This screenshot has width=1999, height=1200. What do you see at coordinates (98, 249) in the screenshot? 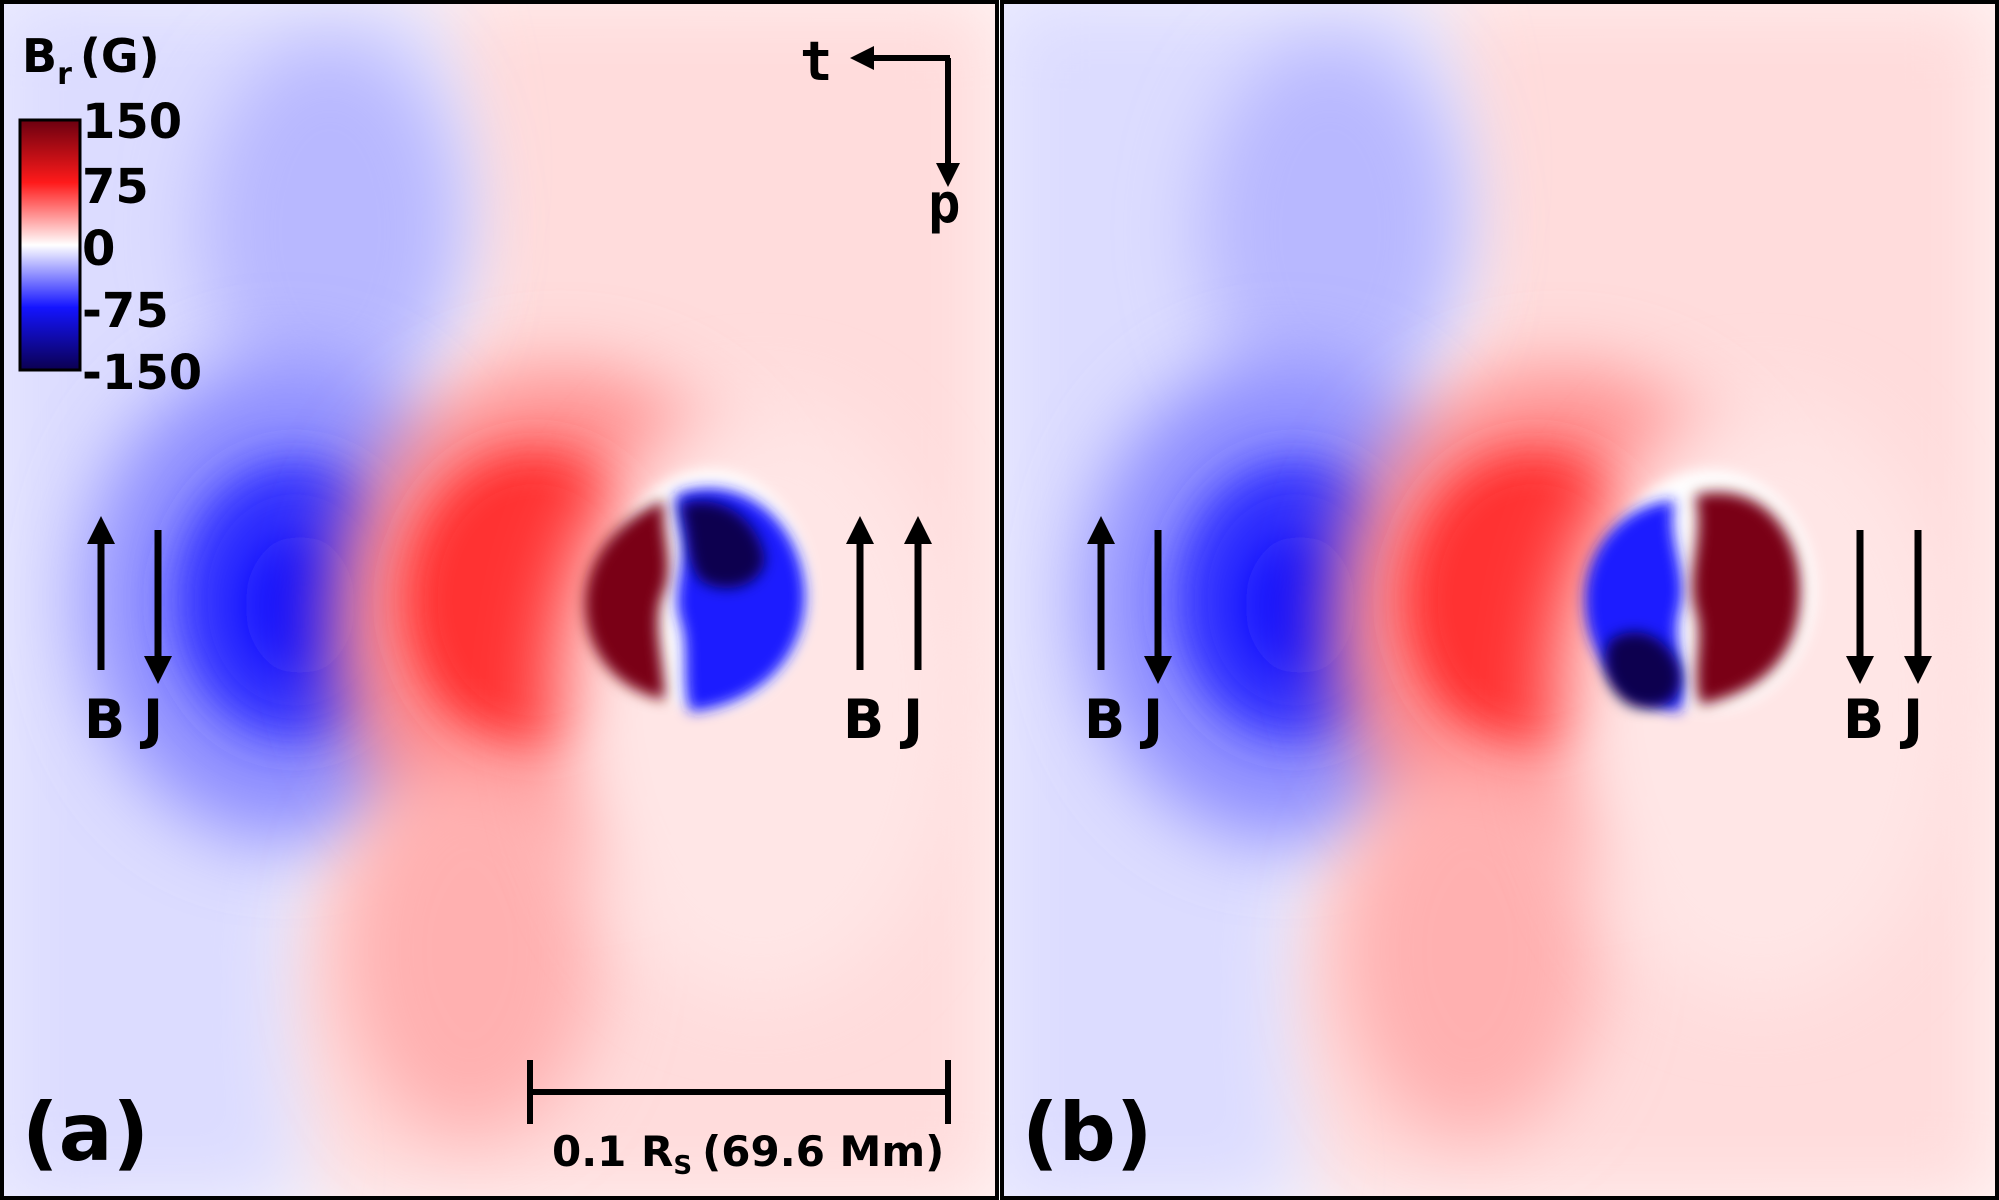
I see `colorbar-tick-0: 0` at bounding box center [98, 249].